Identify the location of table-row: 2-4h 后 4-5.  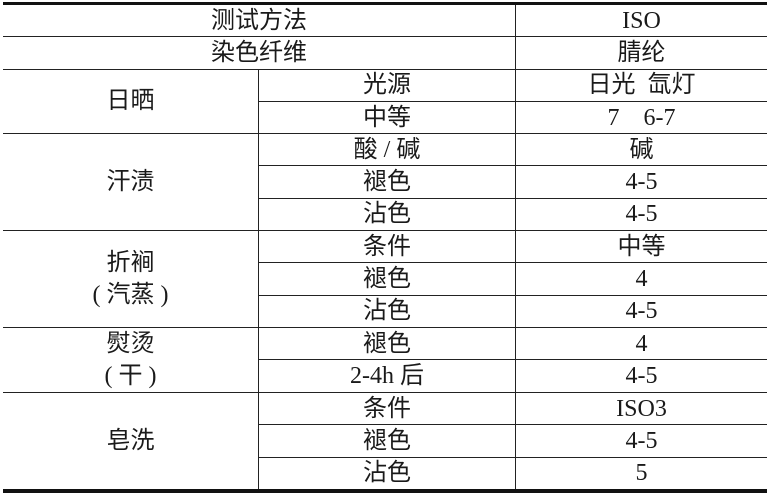
(385, 376).